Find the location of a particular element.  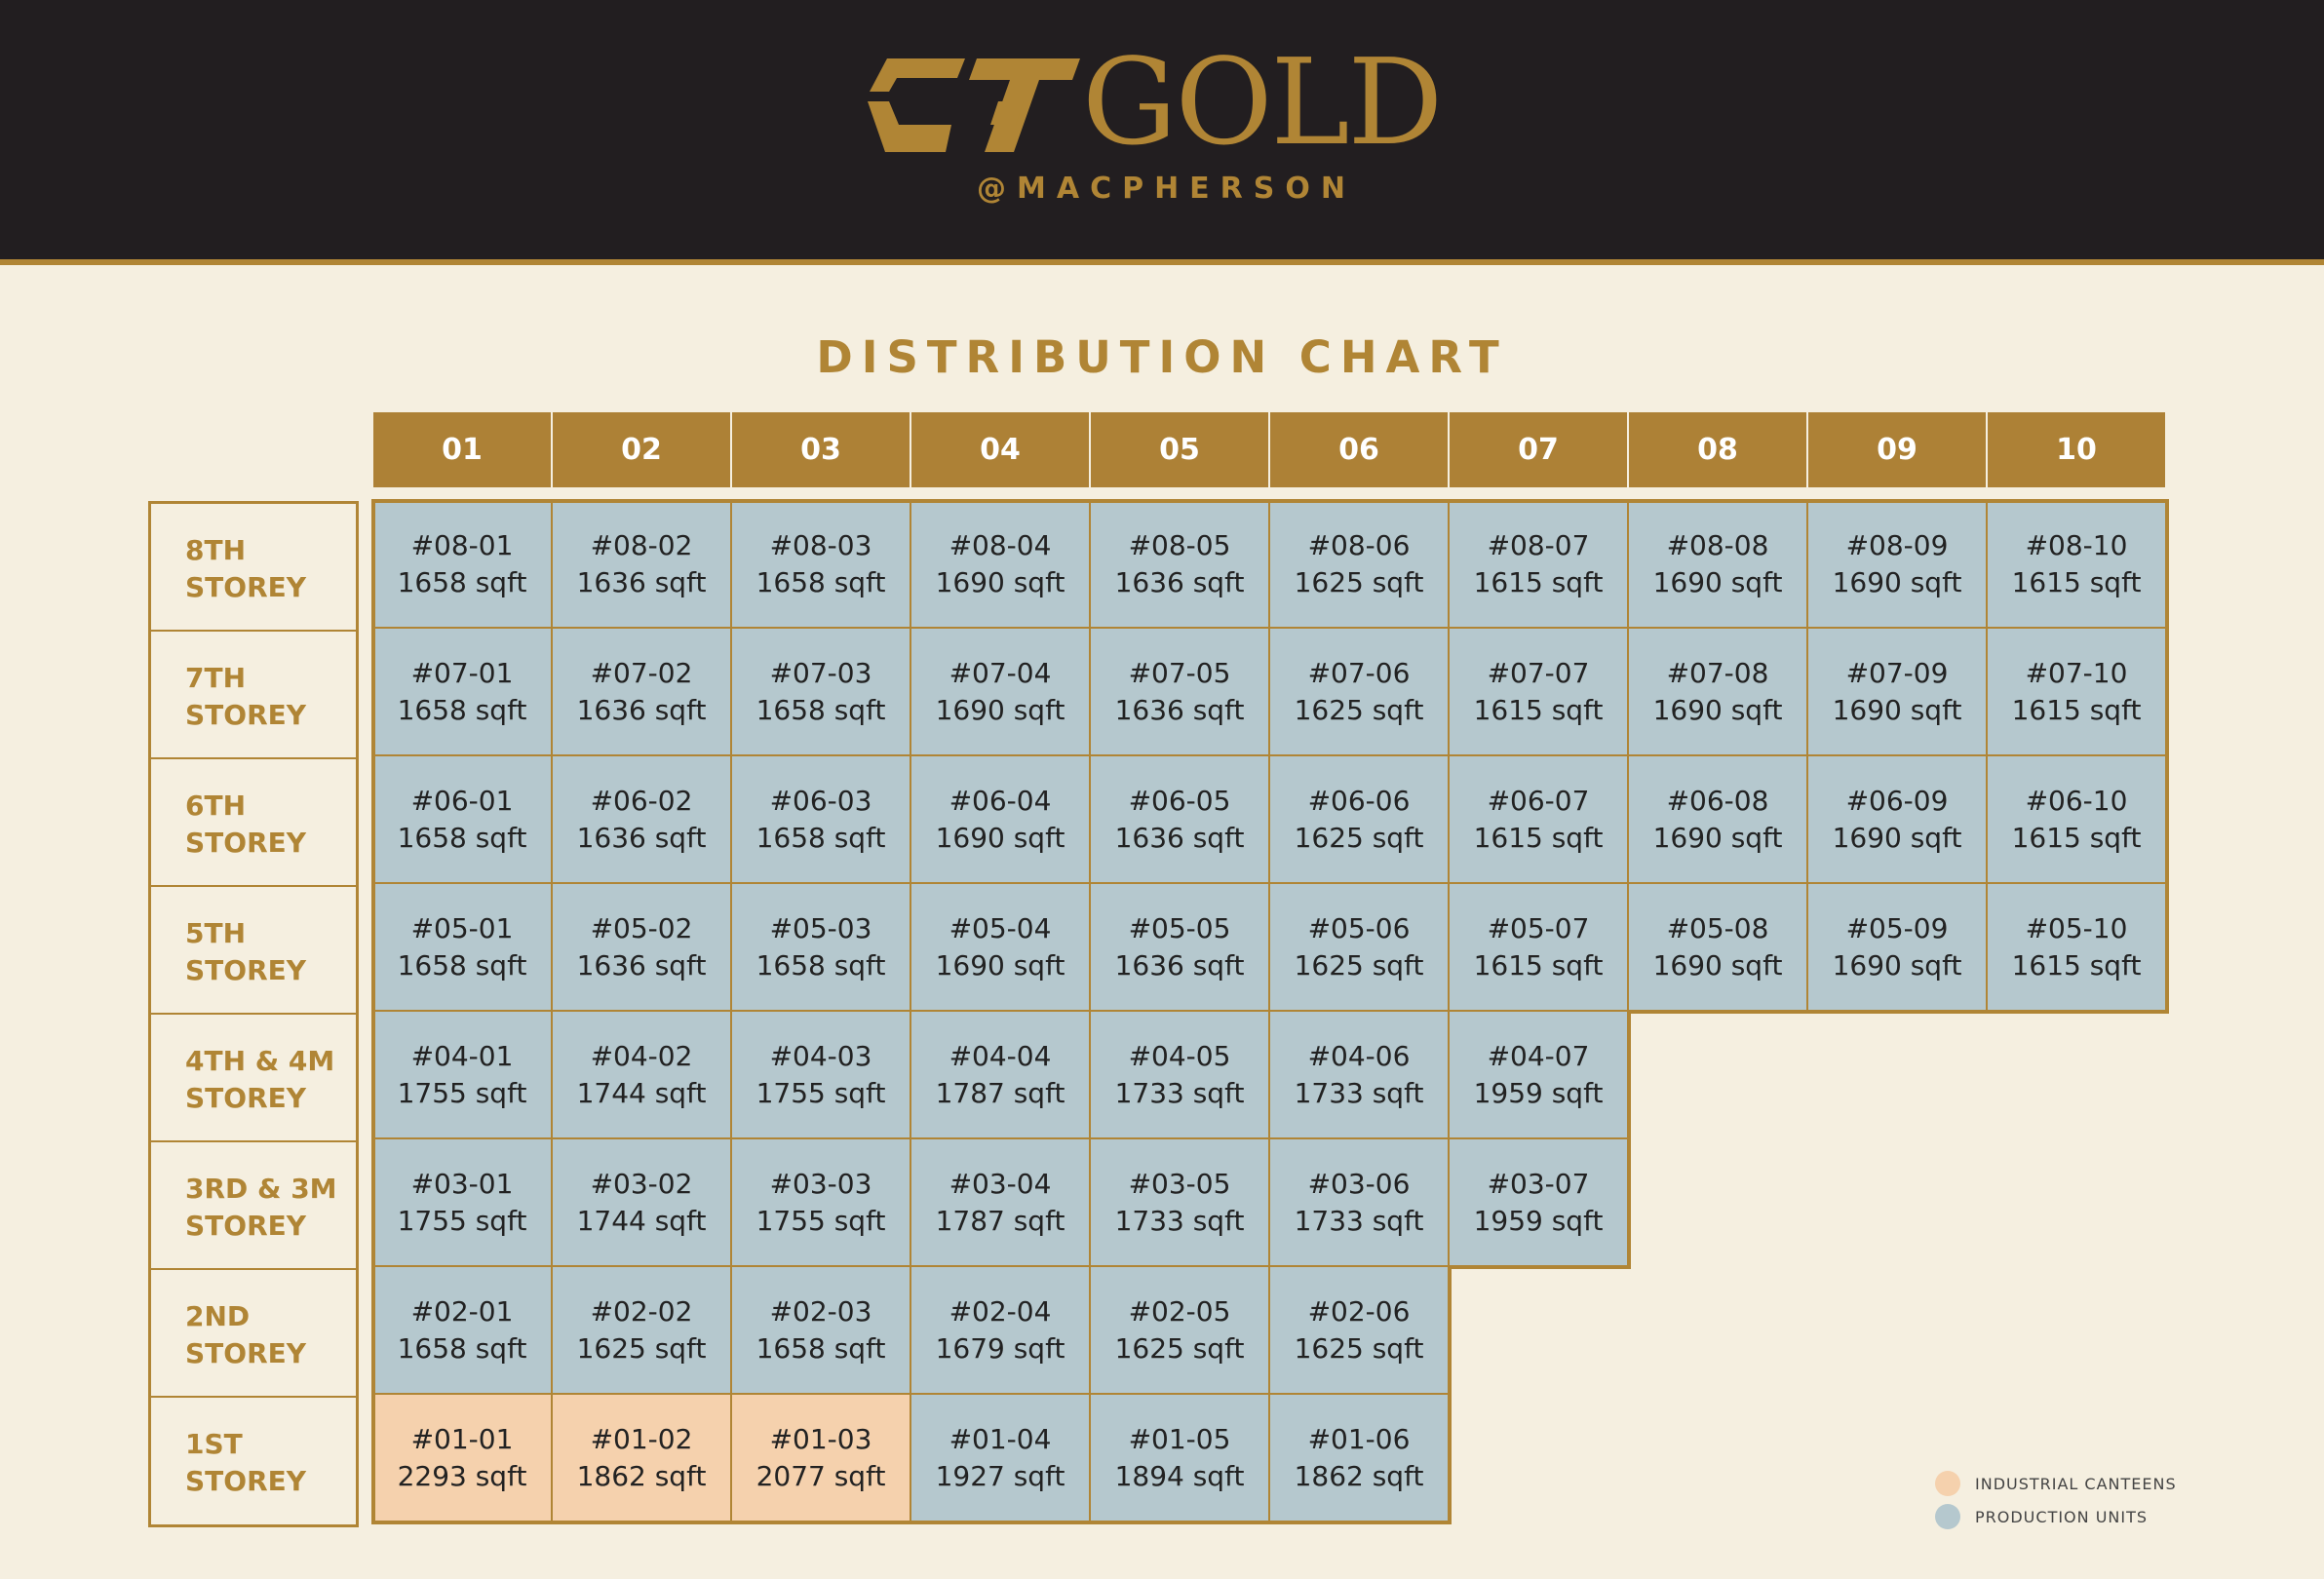

unit-cell: #02-03 1658 sqft is located at coordinates (821, 1331).